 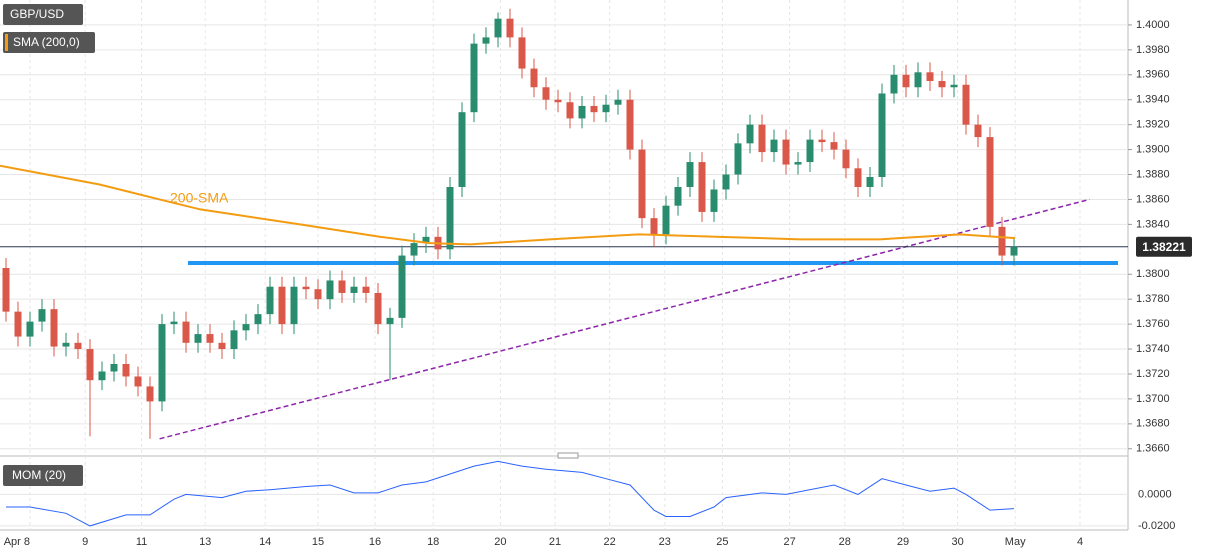 What do you see at coordinates (1153, 399) in the screenshot?
I see `y-tick-label: 1.3700` at bounding box center [1153, 399].